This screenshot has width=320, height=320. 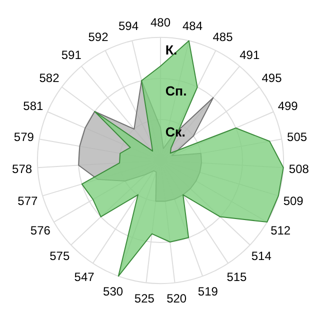 I want to click on spoke-label: 508, so click(x=299, y=169).